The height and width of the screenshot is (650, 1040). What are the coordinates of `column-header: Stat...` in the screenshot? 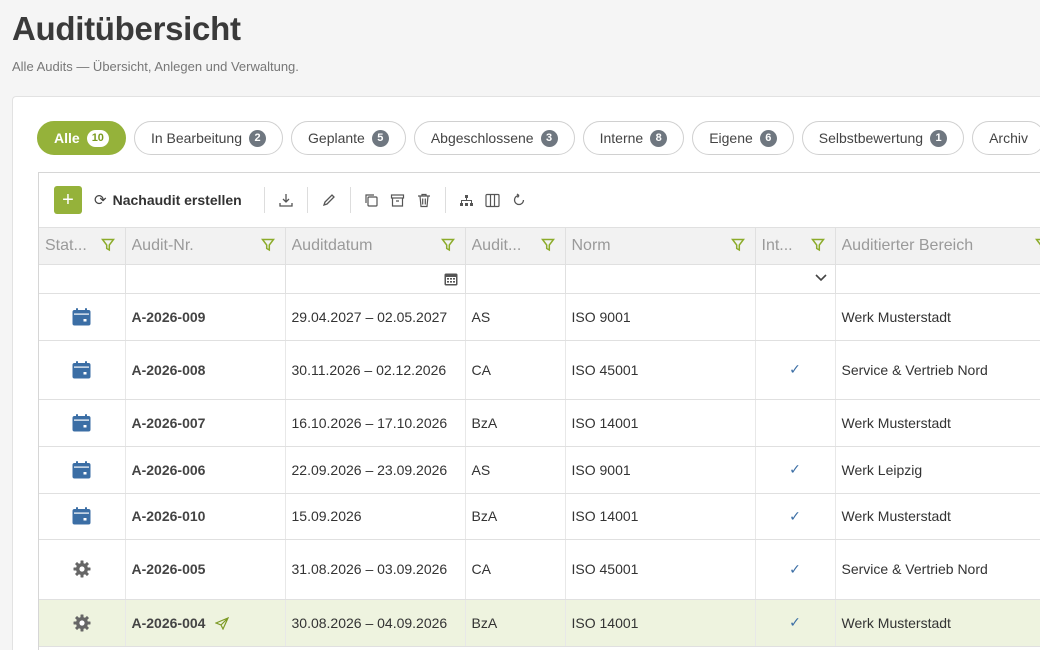 It's located at (82, 246).